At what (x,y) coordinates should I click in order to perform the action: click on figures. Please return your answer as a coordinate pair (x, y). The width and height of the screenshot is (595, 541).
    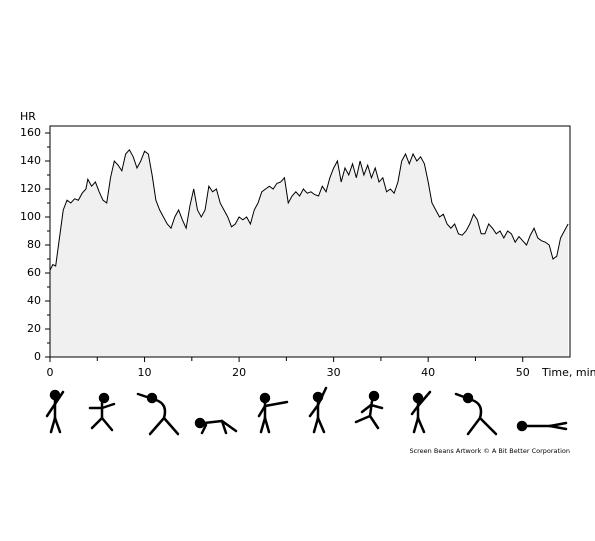
    Looking at the image, I should click on (306, 411).